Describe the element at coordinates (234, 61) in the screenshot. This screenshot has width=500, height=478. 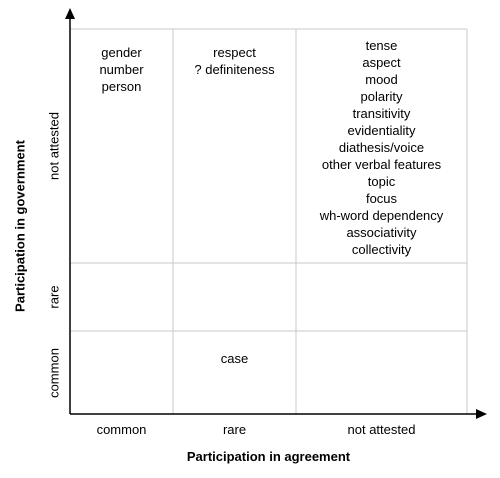
I see `cell-gov-not-attested-agr-rare: respect ? definiteness` at that location.